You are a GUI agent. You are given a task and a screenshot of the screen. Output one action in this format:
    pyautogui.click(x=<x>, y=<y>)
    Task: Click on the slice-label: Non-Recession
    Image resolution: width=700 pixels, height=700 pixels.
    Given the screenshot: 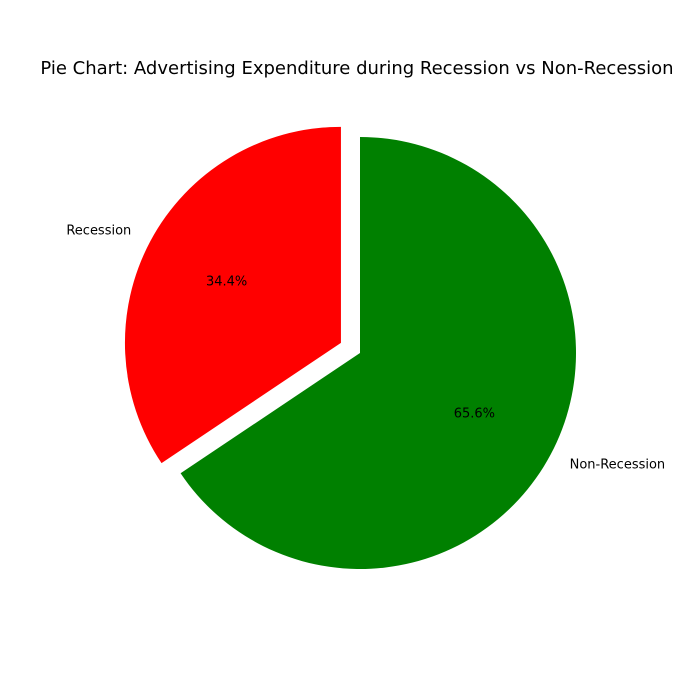 What is the action you would take?
    pyautogui.click(x=618, y=464)
    